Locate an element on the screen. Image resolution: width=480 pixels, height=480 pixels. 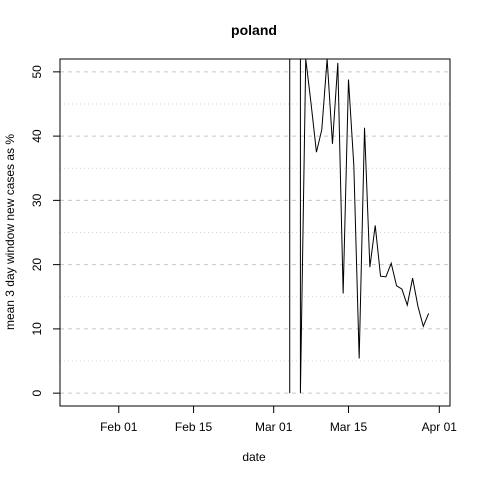
chart-title: poland is located at coordinates (254, 30).